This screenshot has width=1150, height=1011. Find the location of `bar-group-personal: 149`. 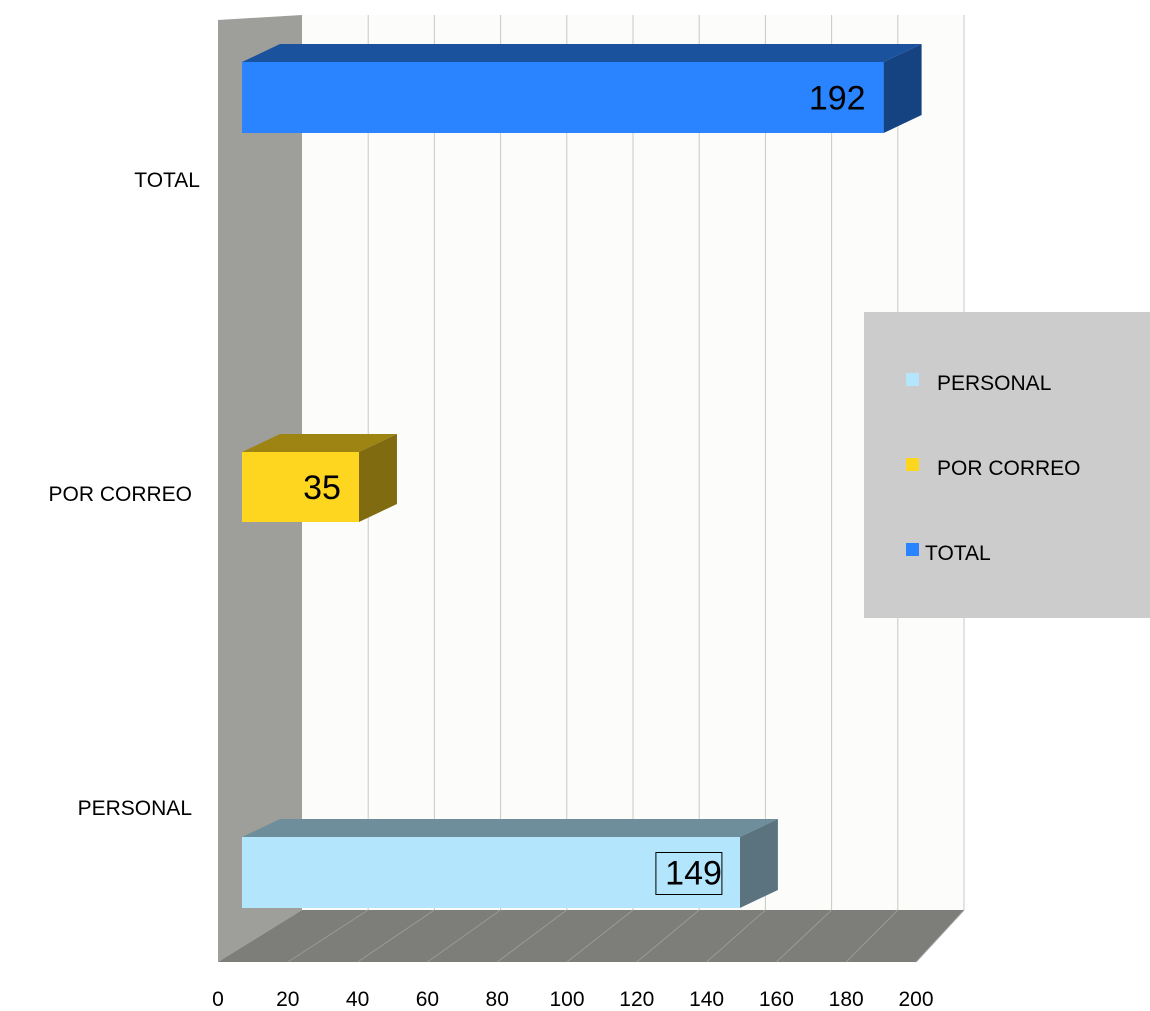

bar-group-personal: 149 is located at coordinates (510, 863).